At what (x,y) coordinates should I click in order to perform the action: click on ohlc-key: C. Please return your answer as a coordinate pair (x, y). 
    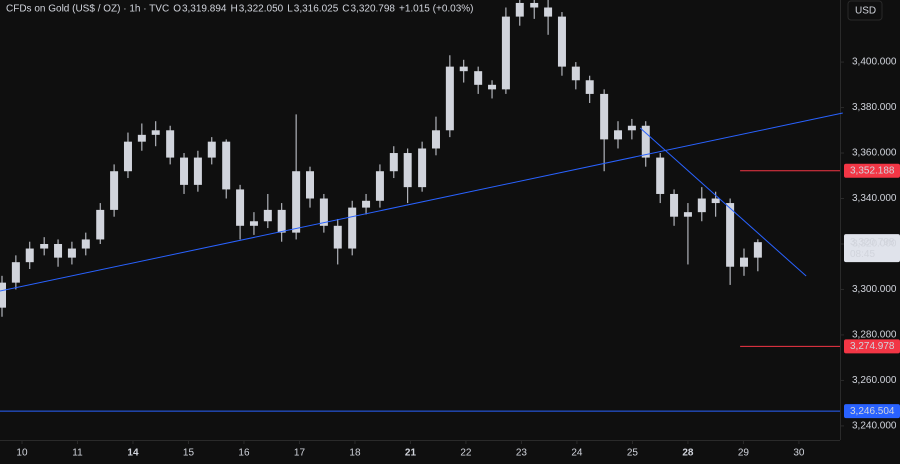
    Looking at the image, I should click on (345, 9).